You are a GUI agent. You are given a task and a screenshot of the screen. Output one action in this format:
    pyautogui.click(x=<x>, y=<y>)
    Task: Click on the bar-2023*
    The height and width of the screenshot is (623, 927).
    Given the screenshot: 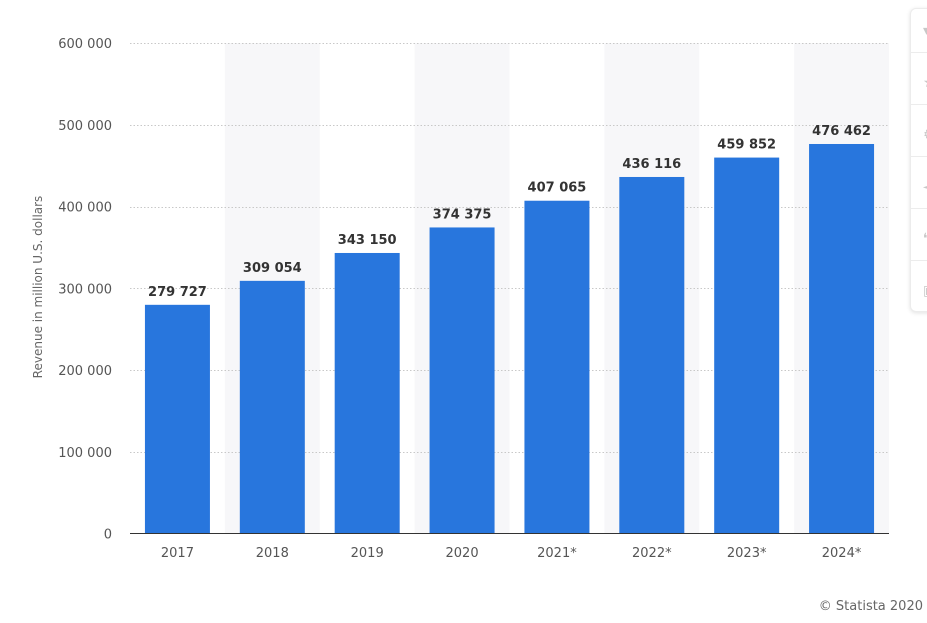 What is the action you would take?
    pyautogui.click(x=747, y=345)
    